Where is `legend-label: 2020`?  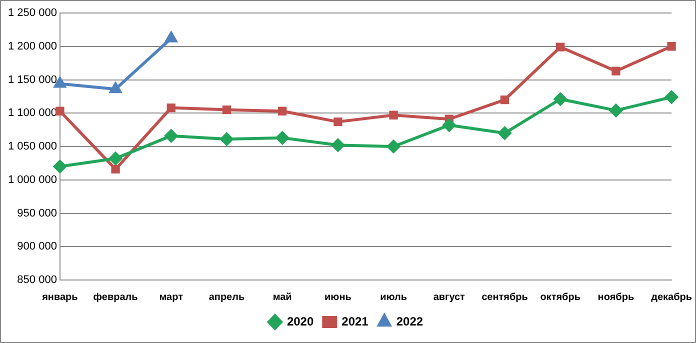 legend-label: 2020 is located at coordinates (300, 321).